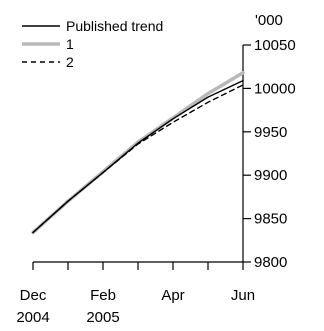 The width and height of the screenshot is (324, 331). I want to click on y-tick-label: 9800, so click(270, 262).